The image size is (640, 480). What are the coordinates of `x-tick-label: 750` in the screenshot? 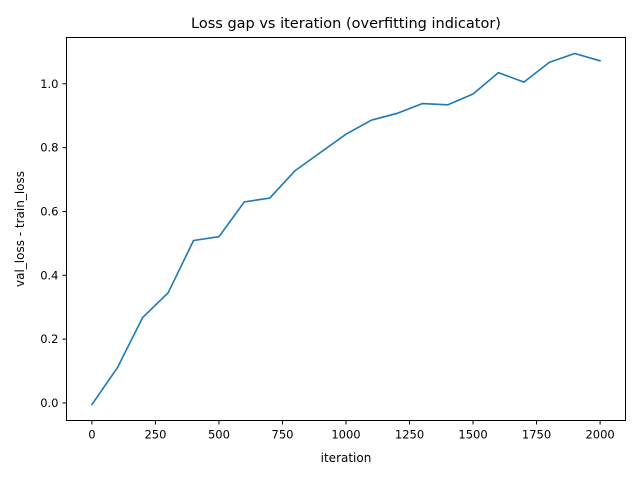 It's located at (283, 435).